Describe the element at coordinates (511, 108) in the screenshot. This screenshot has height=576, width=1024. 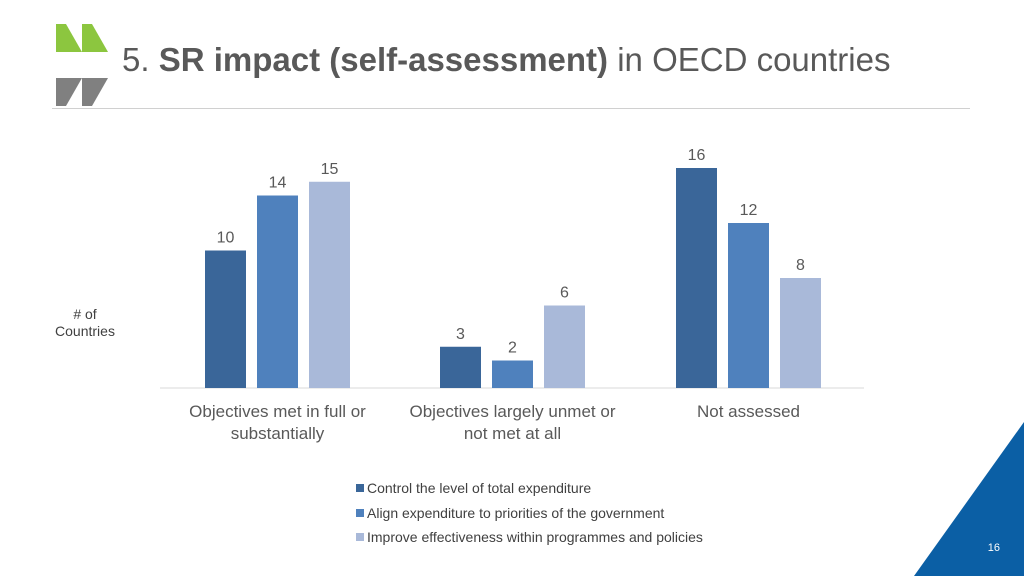
I see `title-divider` at that location.